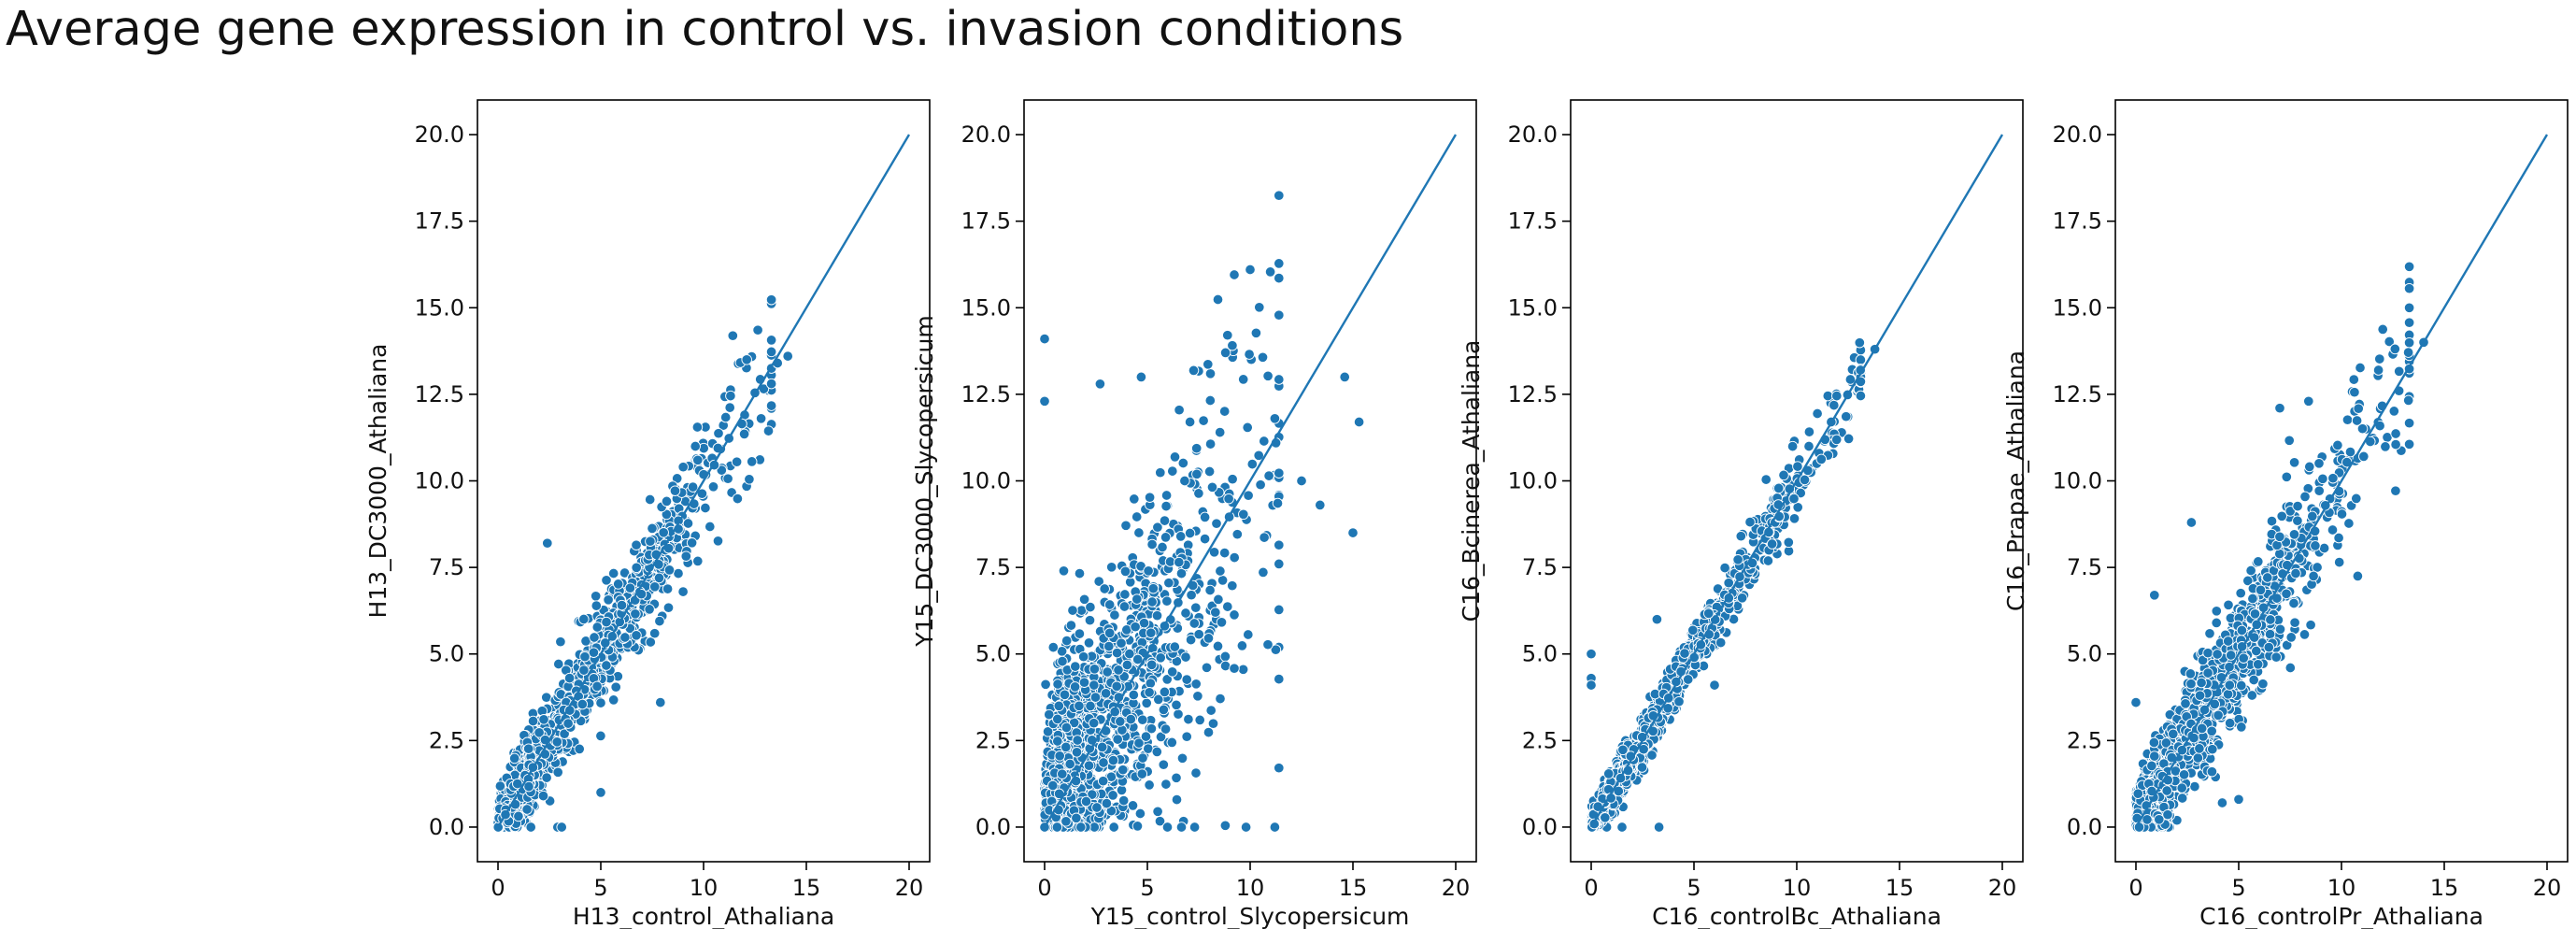 The width and height of the screenshot is (2576, 929). I want to click on y-tick-label: 7.5, so click(993, 567).